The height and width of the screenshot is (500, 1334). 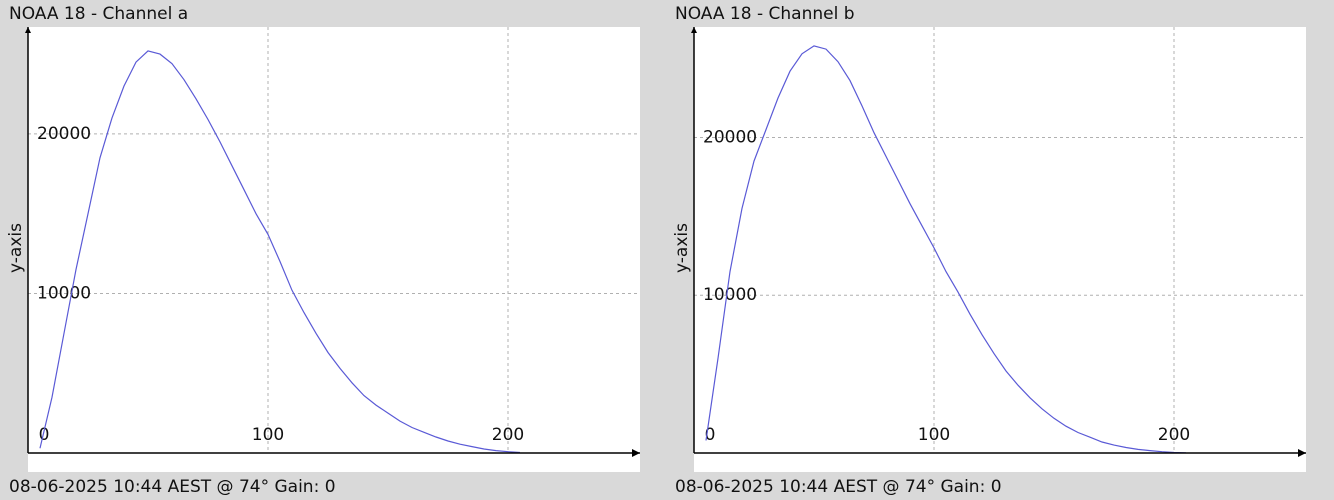 I want to click on chart-title: NOAA 18 - Channel a, so click(x=98, y=14).